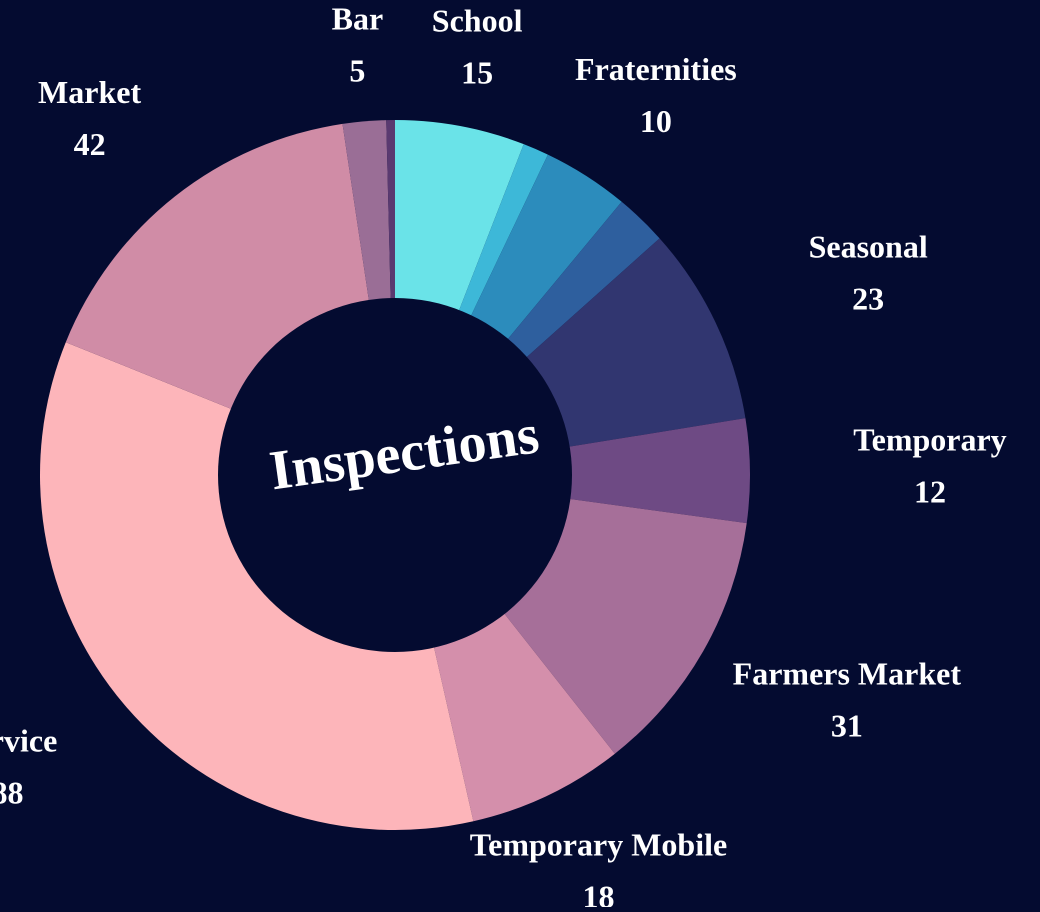 This screenshot has height=912, width=1040. What do you see at coordinates (90, 144) in the screenshot?
I see `data-label-value: 42` at bounding box center [90, 144].